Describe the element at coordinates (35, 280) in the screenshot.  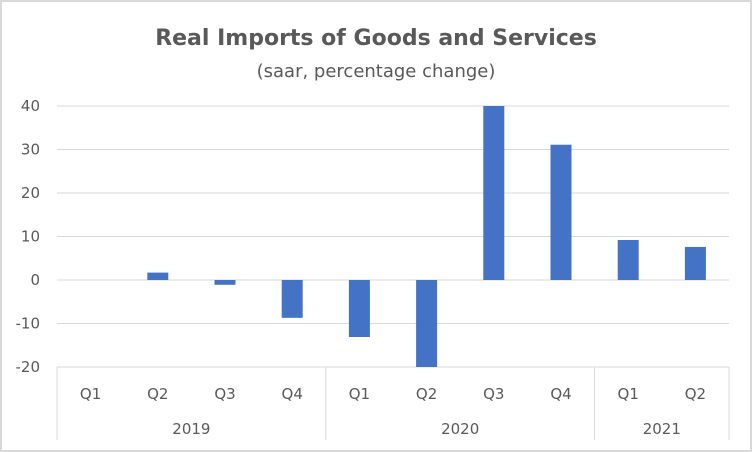
I see `y-tick-label: 0` at that location.